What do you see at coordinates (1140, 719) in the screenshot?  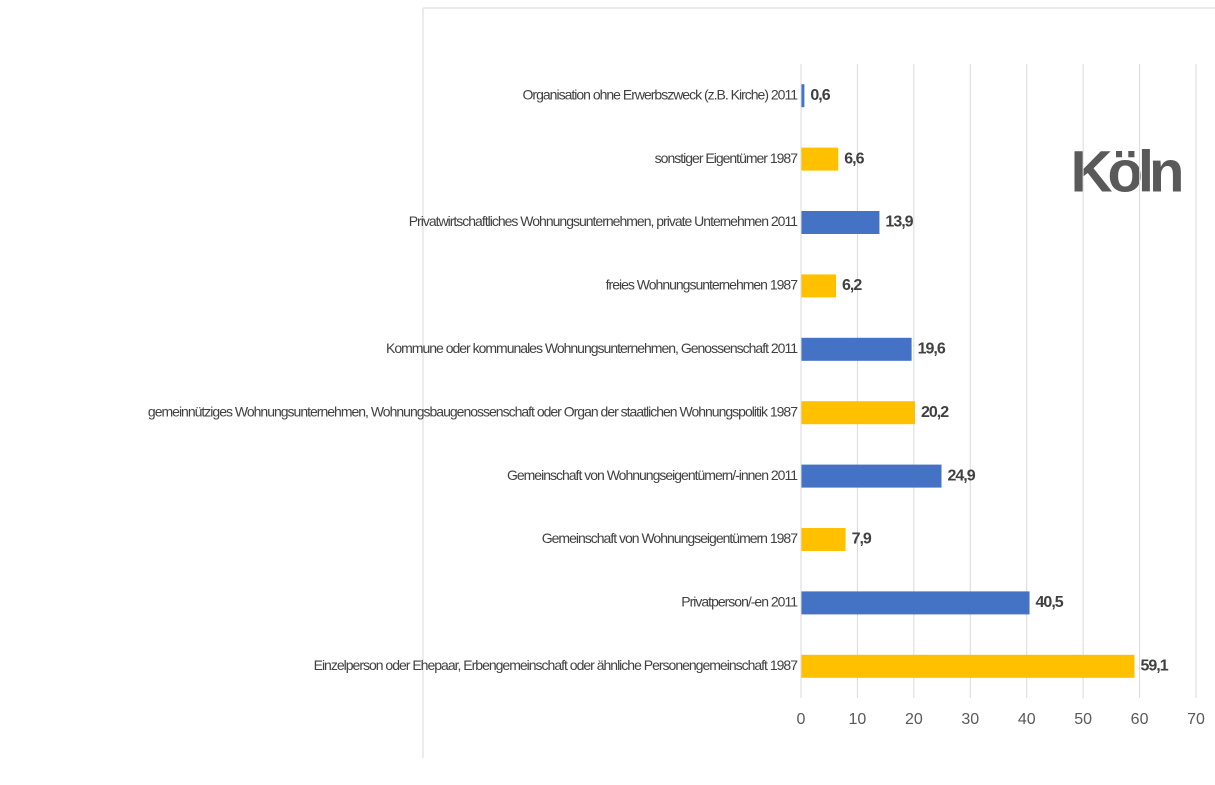 I see `x-tick-label: 60` at bounding box center [1140, 719].